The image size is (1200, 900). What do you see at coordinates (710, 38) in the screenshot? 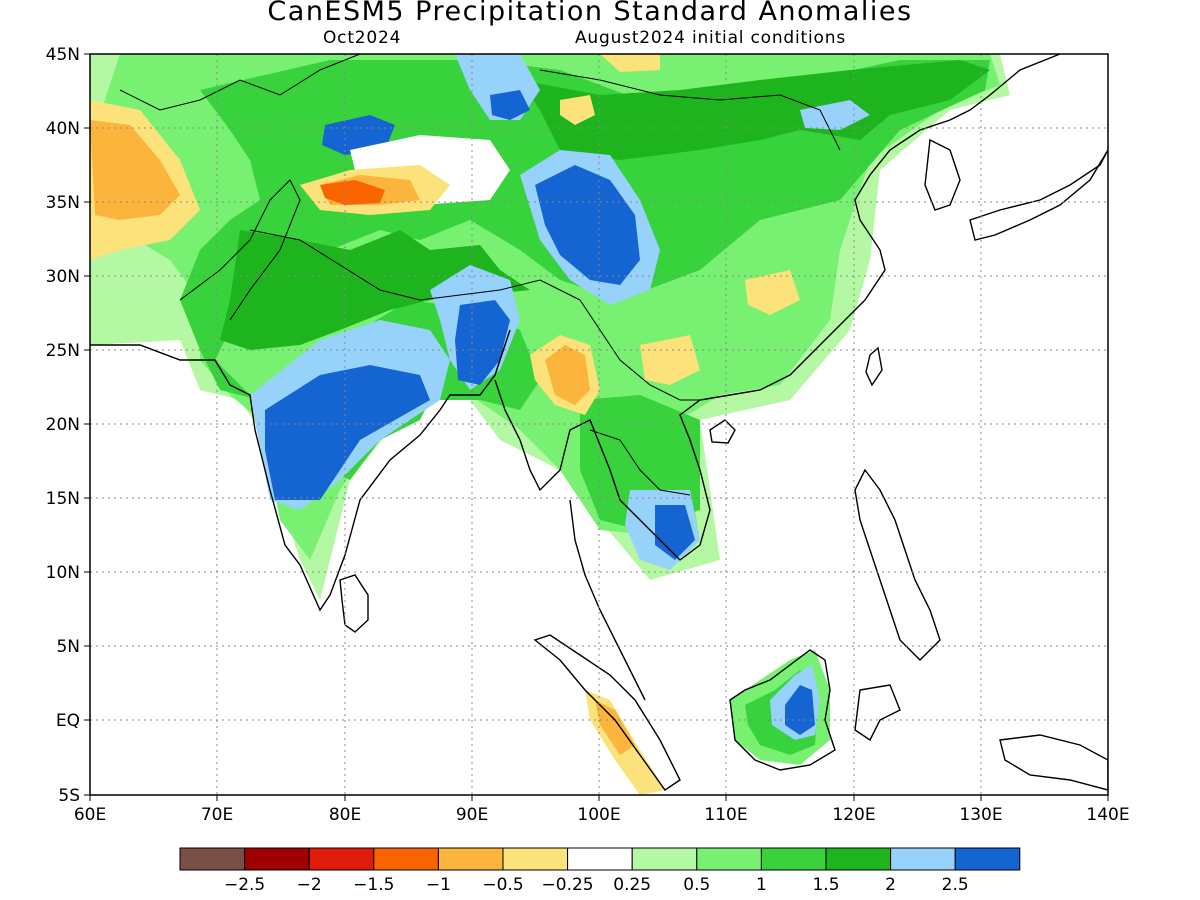
I see `initial-conditions: August2024 initial conditions` at bounding box center [710, 38].